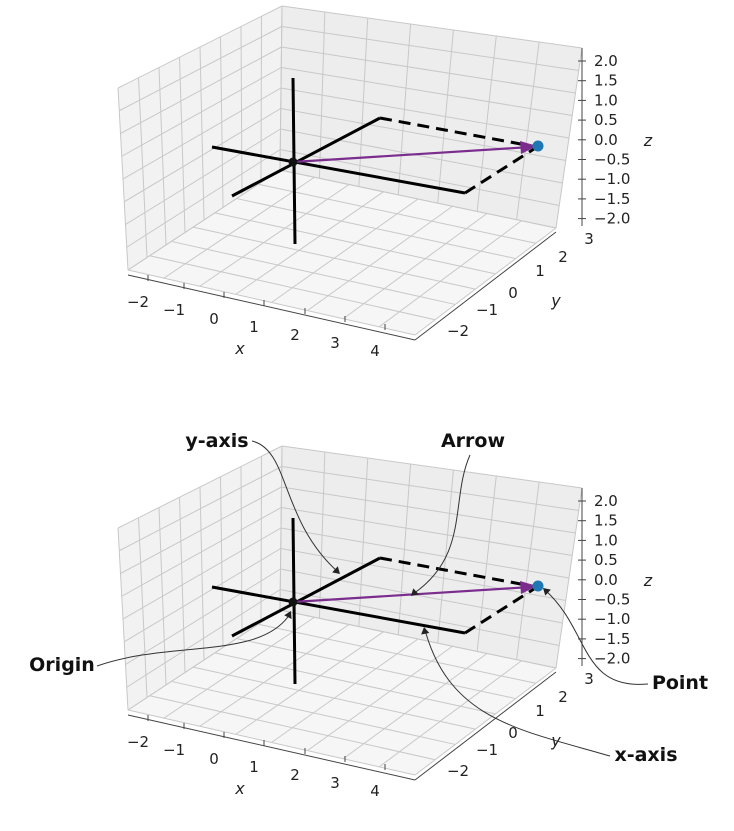  Describe the element at coordinates (589, 679) in the screenshot. I see `y-tick-label: 3` at that location.